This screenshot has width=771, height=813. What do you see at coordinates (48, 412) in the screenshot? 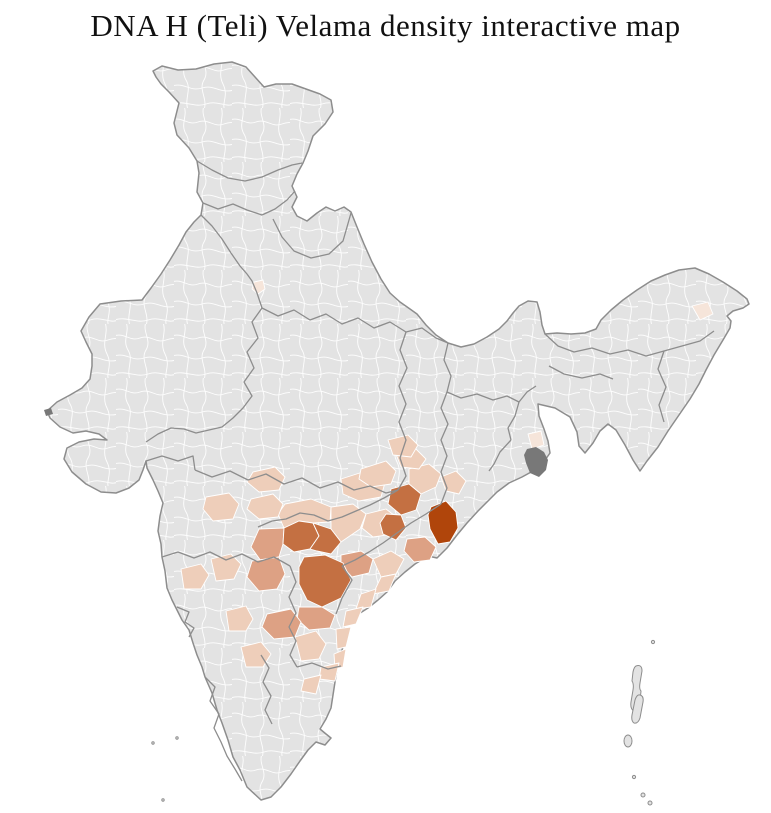
I see `kutch-islet` at bounding box center [48, 412].